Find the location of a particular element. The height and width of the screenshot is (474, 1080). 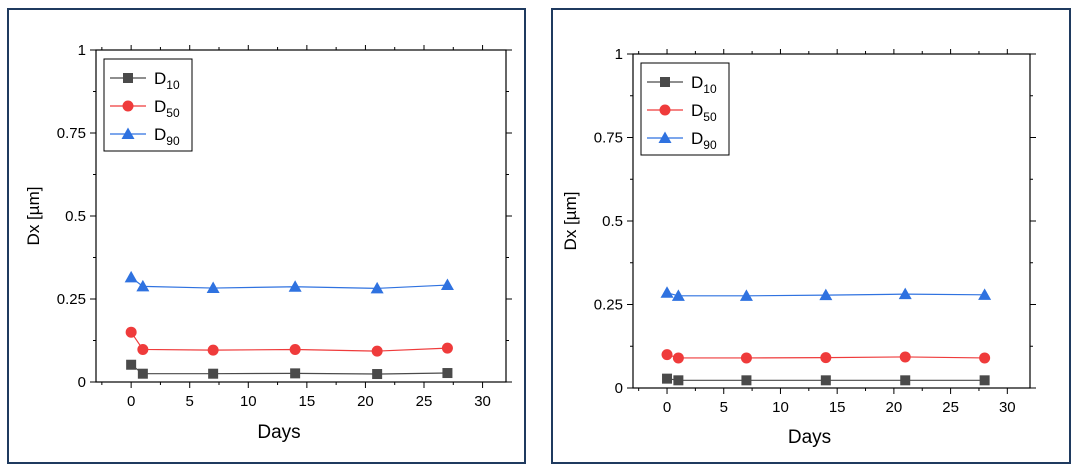

series-line-d90 is located at coordinates (289, 282).